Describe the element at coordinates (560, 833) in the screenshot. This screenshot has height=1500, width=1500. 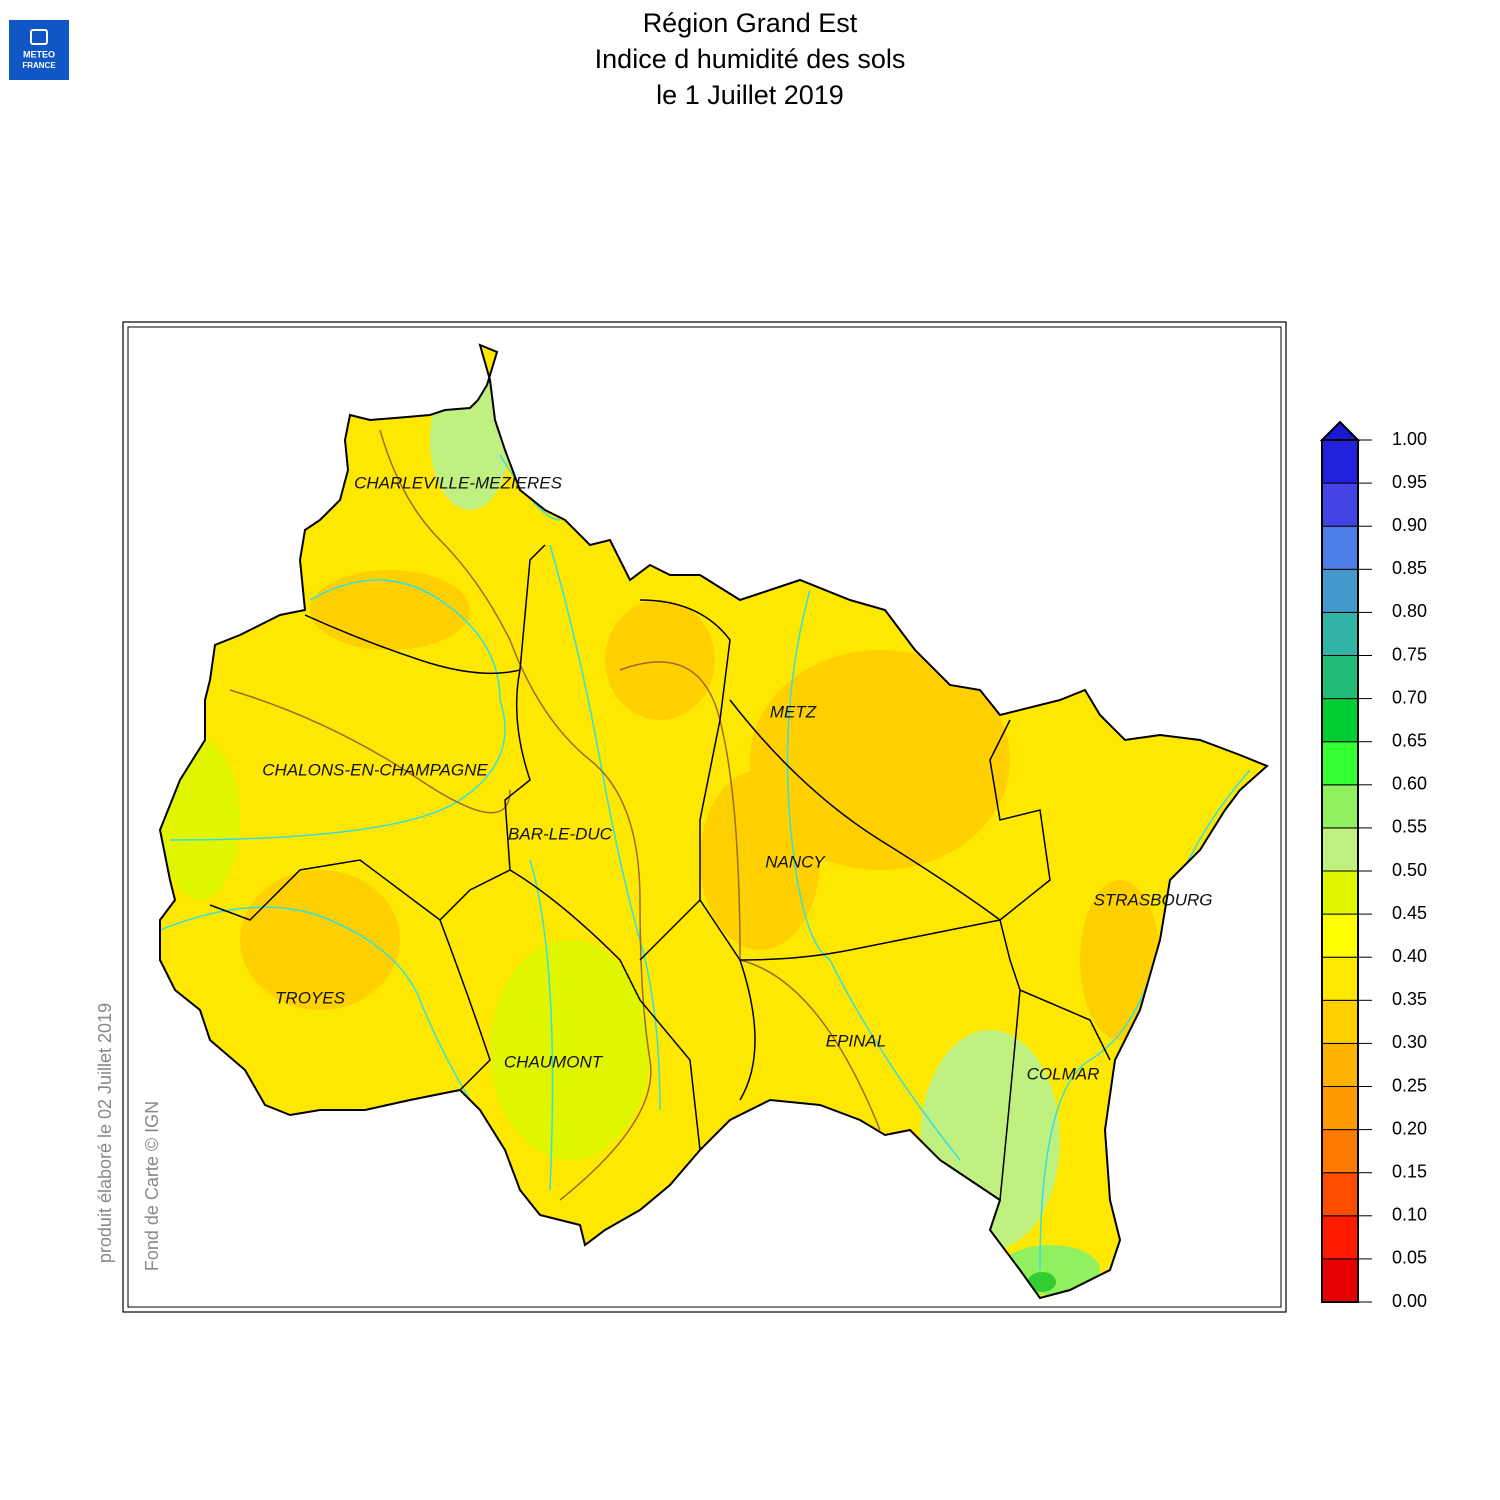
I see `city-label: BAR-LE-DUC` at that location.